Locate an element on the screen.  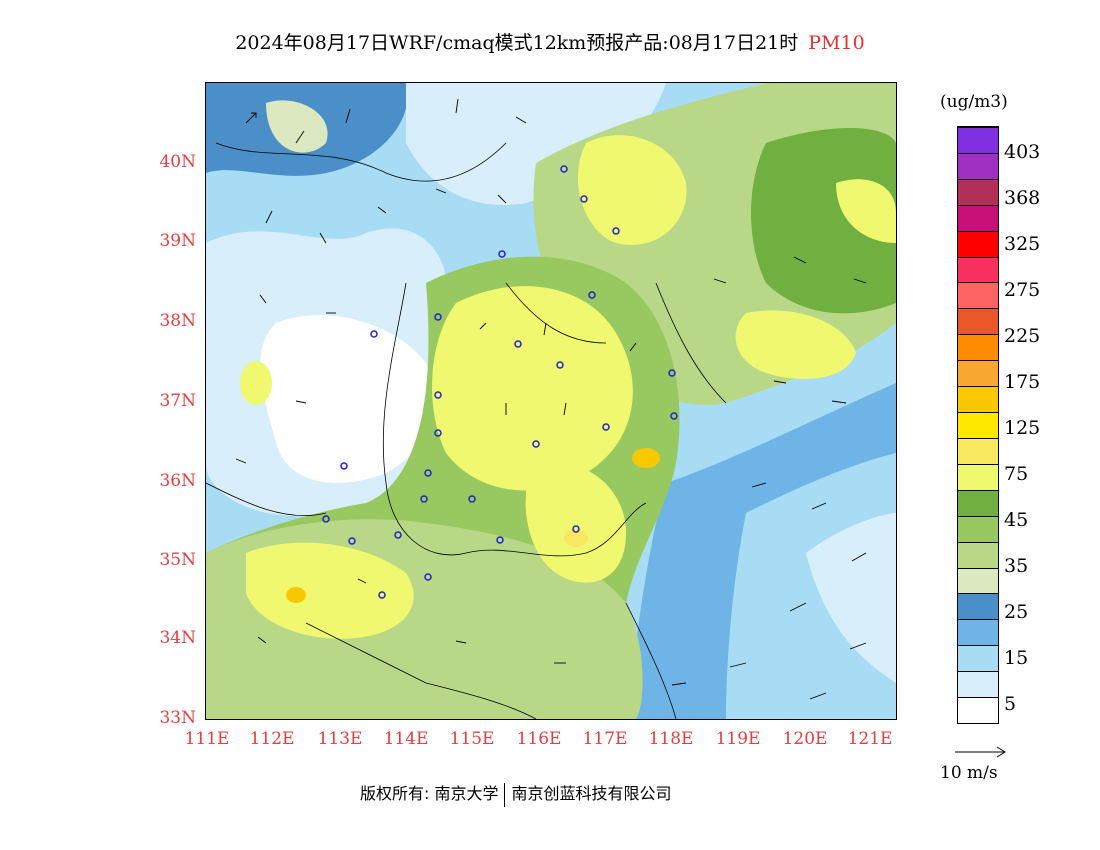
legend-label-325: 325 is located at coordinates (1022, 244).